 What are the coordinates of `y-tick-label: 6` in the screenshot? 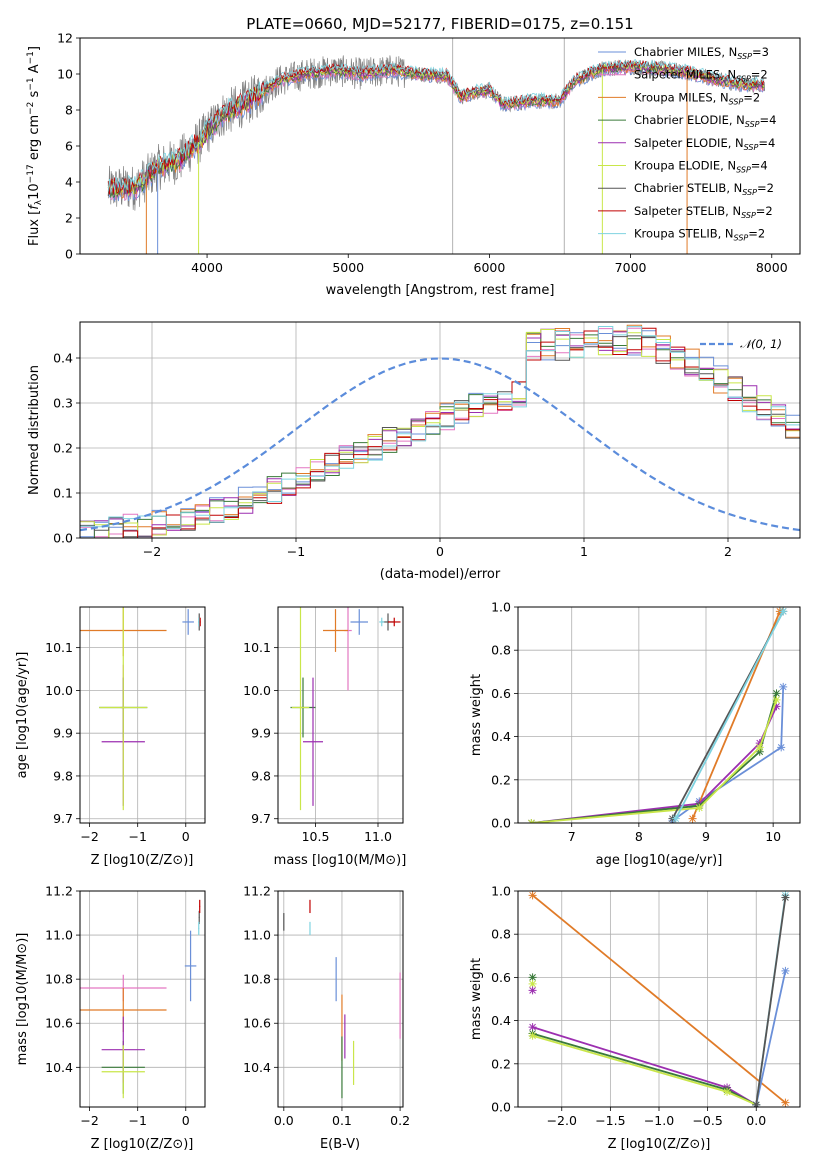 It's located at (69, 146).